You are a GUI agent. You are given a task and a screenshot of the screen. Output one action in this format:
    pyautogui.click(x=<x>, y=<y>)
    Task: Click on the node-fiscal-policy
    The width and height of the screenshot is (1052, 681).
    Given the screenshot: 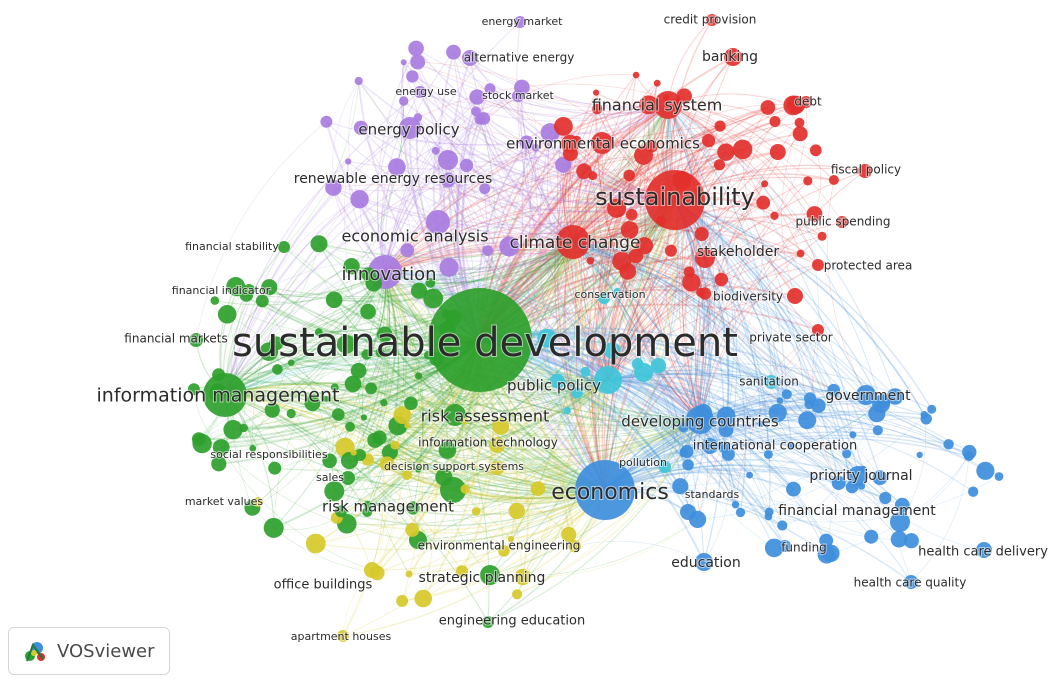 What is the action you would take?
    pyautogui.click(x=865, y=171)
    